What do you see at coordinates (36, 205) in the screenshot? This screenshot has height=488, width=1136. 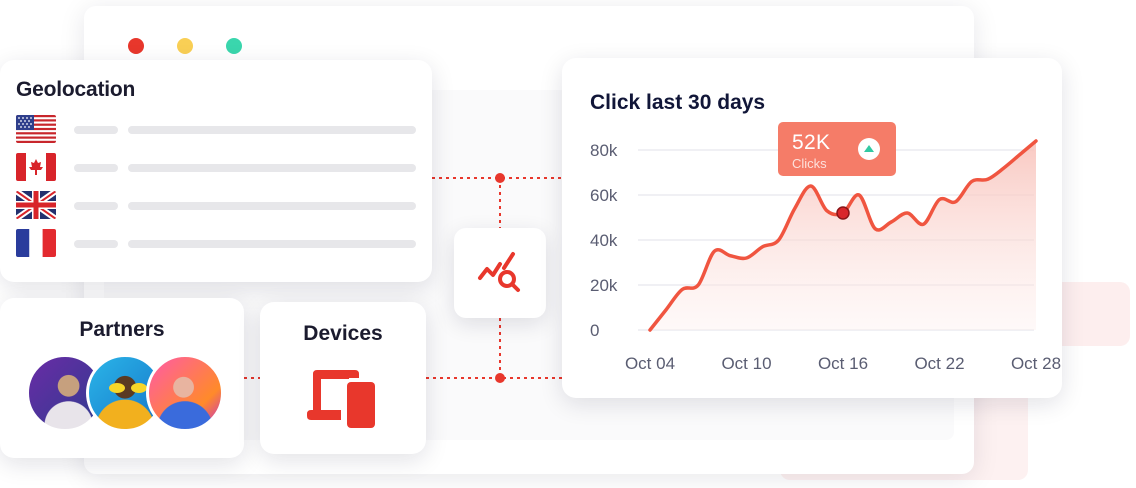 I see `uk-flag-icon` at bounding box center [36, 205].